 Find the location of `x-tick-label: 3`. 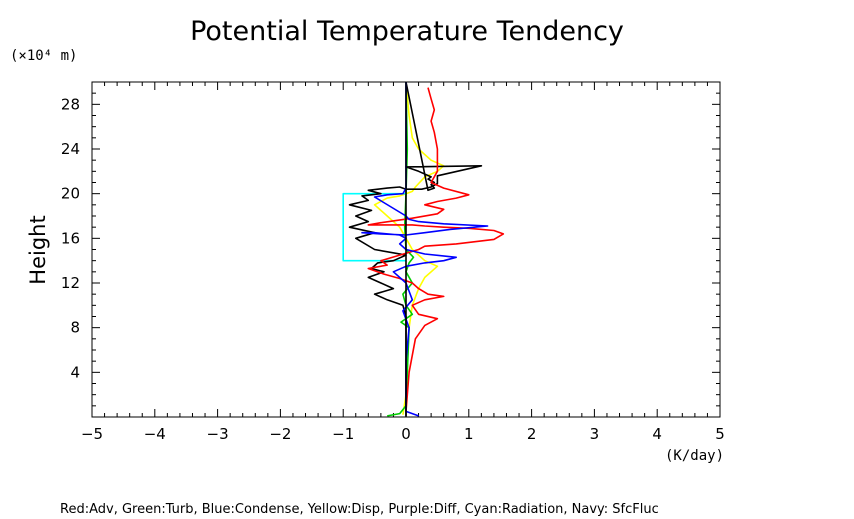

x-tick-label: 3 is located at coordinates (595, 434).